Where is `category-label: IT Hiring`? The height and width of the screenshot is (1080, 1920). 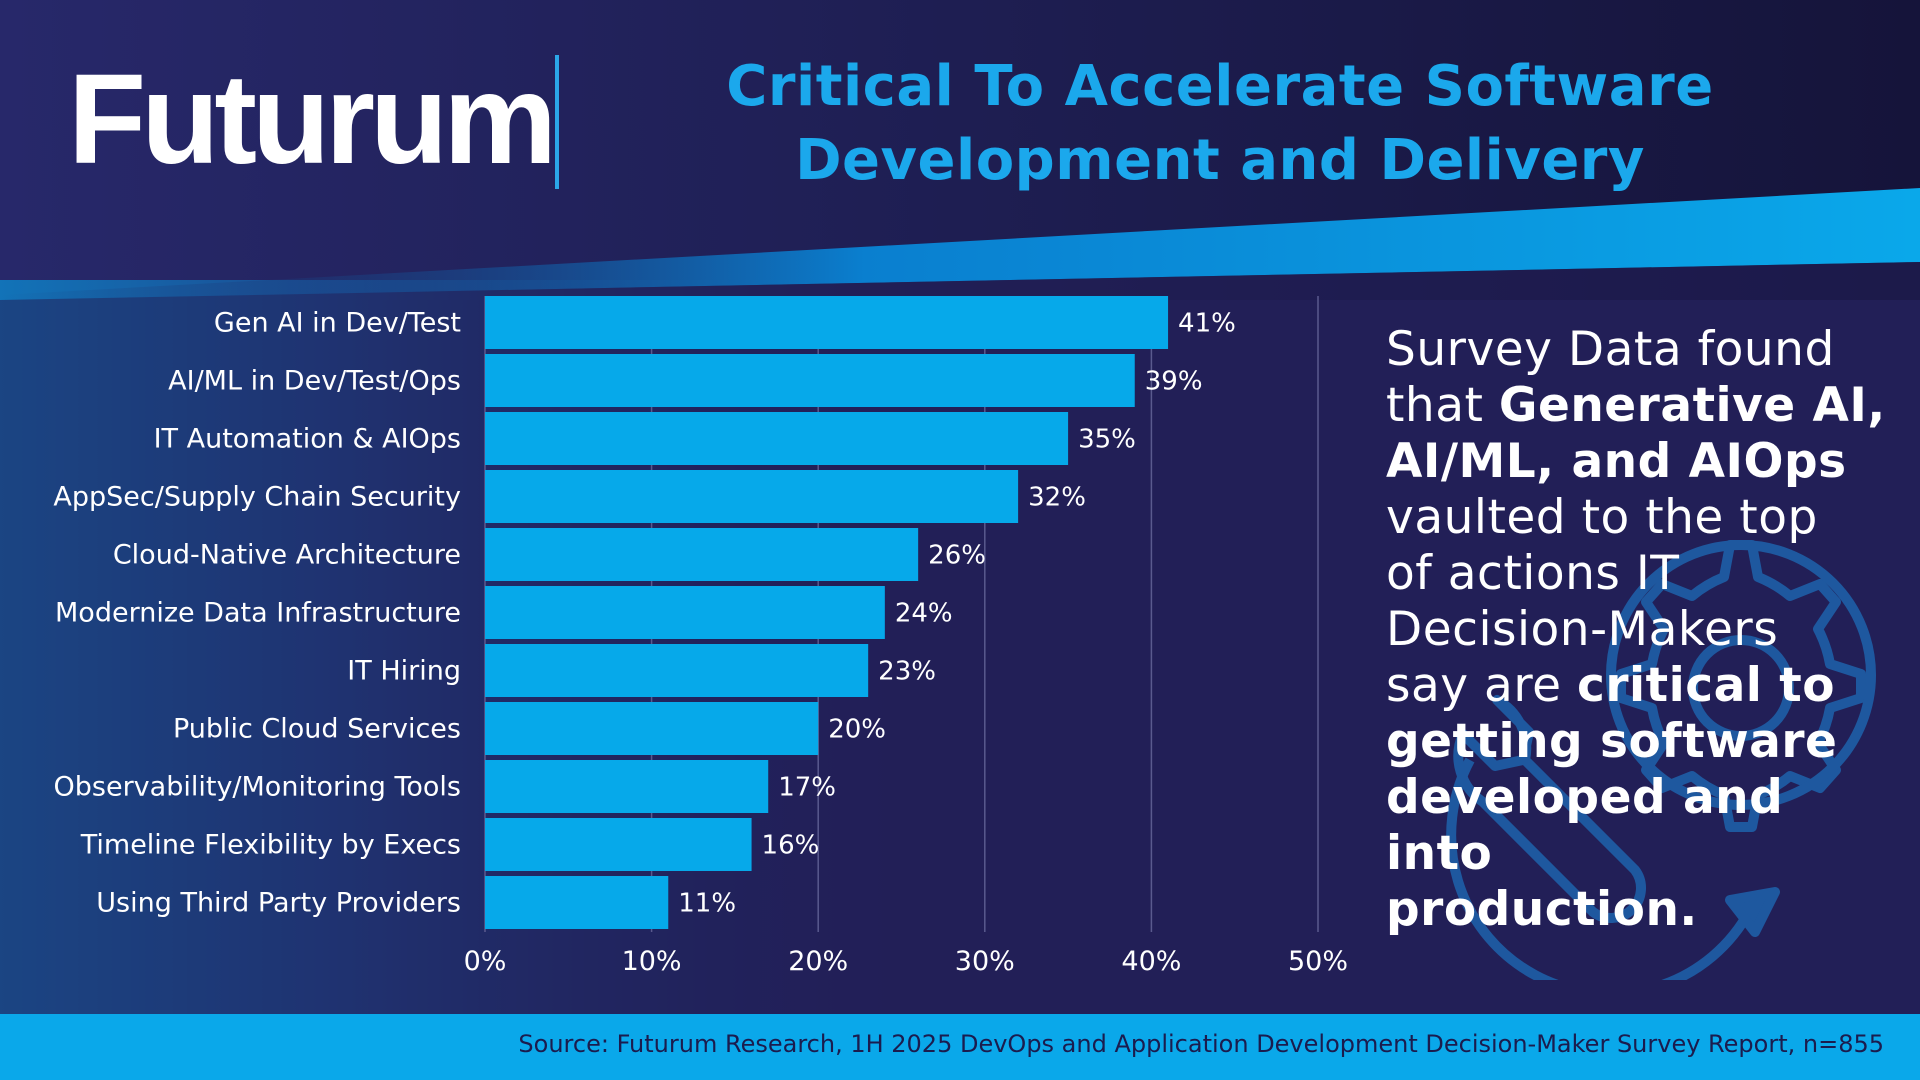 category-label: IT Hiring is located at coordinates (404, 671).